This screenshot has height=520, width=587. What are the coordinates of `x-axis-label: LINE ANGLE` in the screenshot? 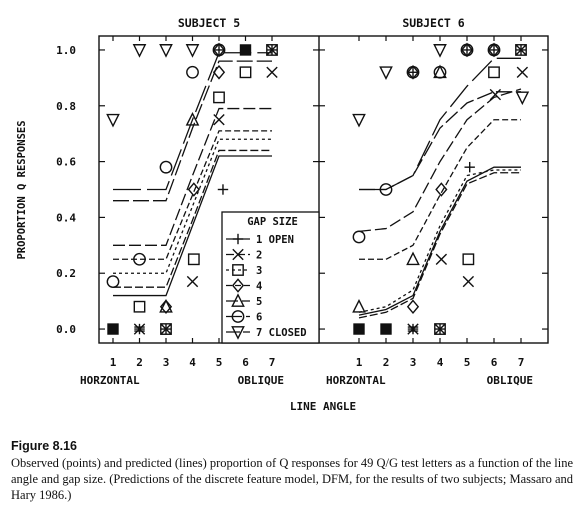 It's located at (323, 406).